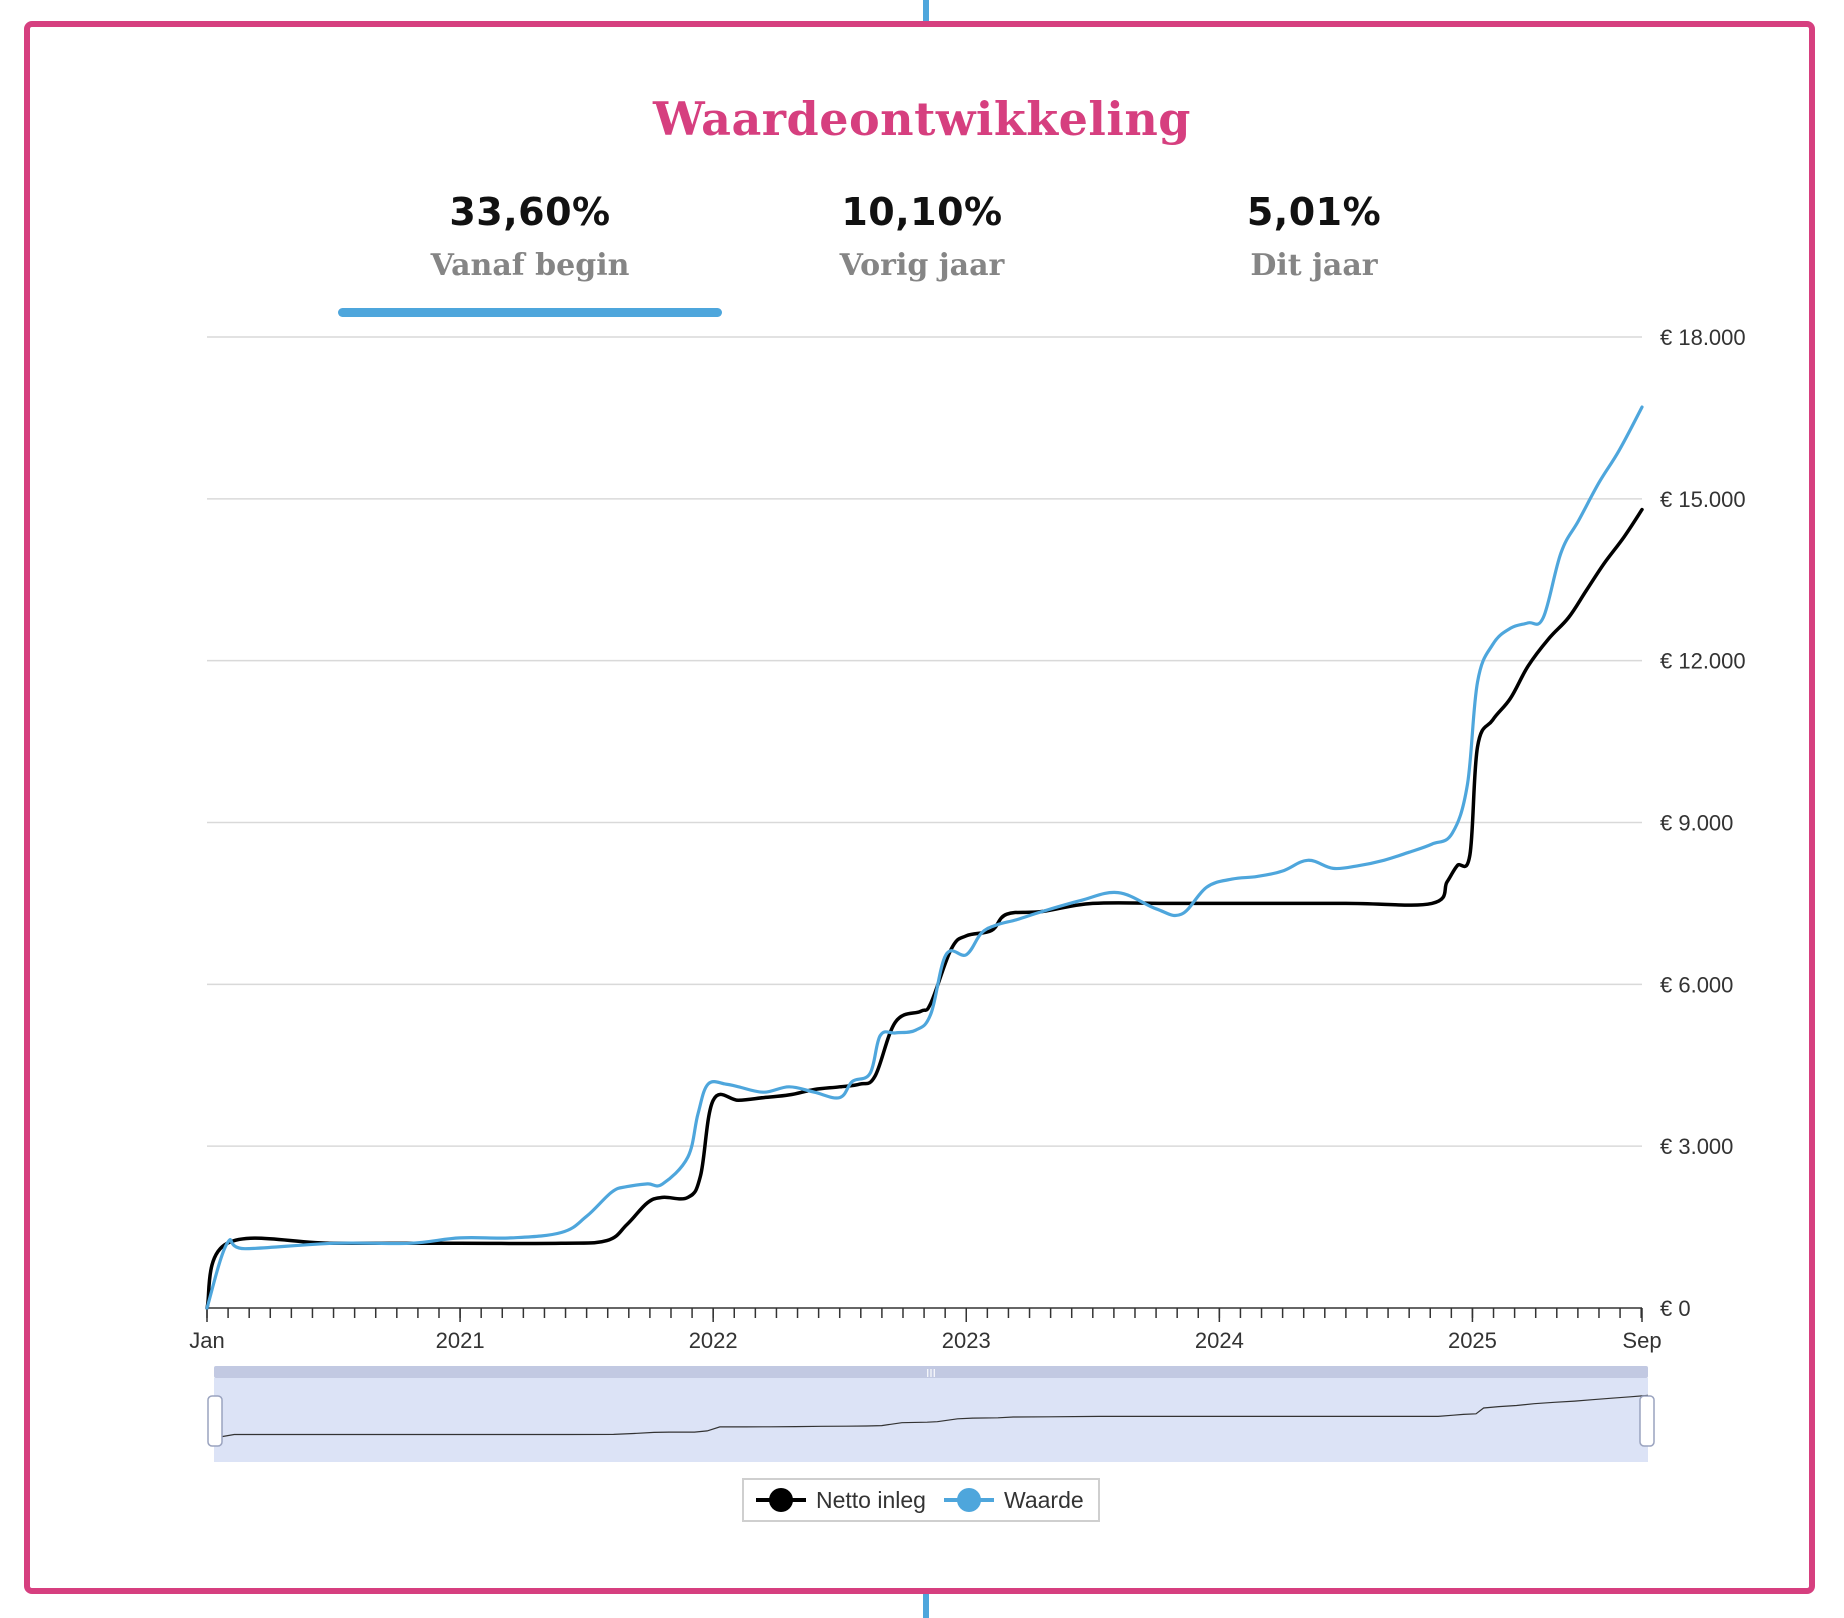 This screenshot has height=1618, width=1844. Describe the element at coordinates (871, 1499) in the screenshot. I see `legend-label: Netto inleg` at that location.